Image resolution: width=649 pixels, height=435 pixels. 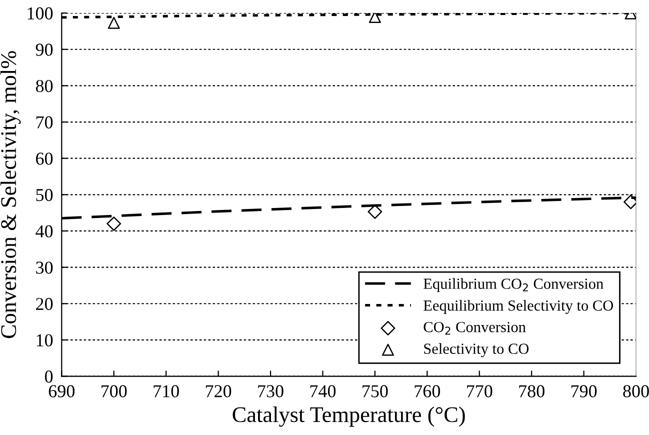 What do you see at coordinates (514, 285) in the screenshot?
I see `legend-label: Equilibrium CO$_{2}$ Conversion` at bounding box center [514, 285].